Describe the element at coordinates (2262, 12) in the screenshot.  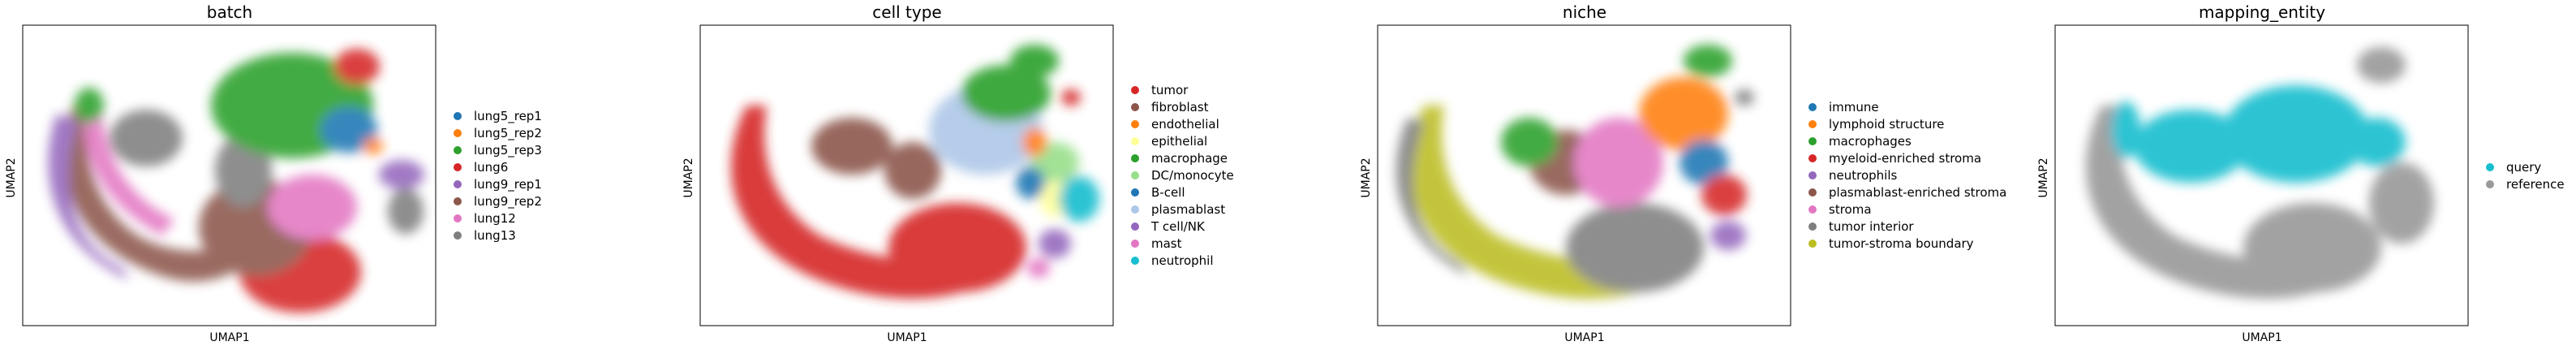
I see `panel-title-mapping-entity: mapping_entity` at that location.